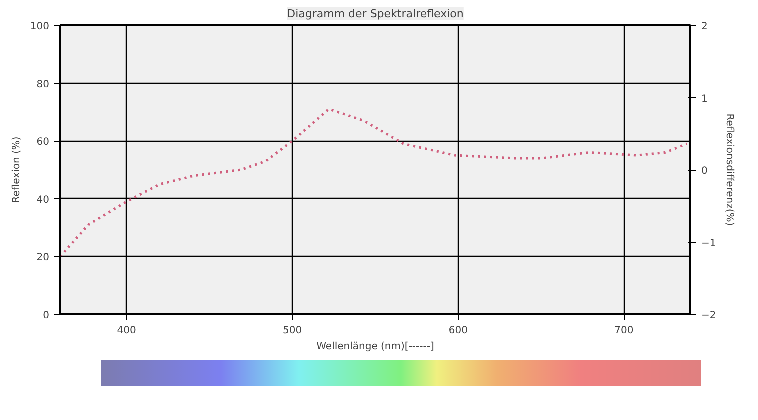 This screenshot has height=420, width=758. What do you see at coordinates (375, 347) in the screenshot?
I see `x-axis-title: Wellenlänge (nm)[------]` at bounding box center [375, 347].